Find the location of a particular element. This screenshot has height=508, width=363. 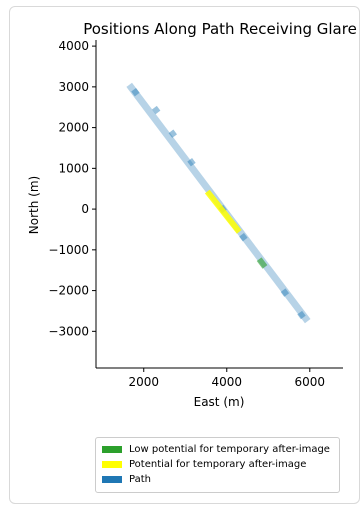

legend-item: Potential for temporary after-image is located at coordinates (217, 464).